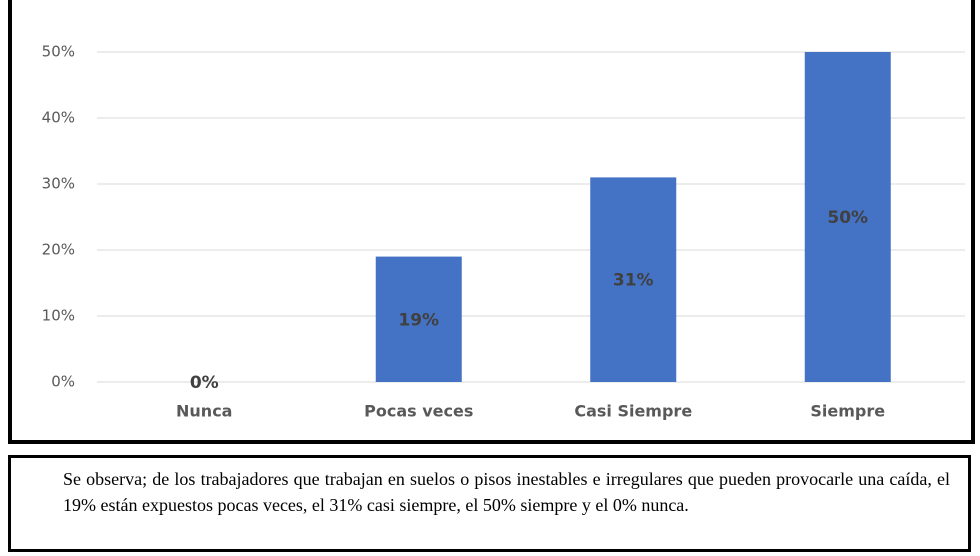  I want to click on x-tick-label: Nunca, so click(204, 411).